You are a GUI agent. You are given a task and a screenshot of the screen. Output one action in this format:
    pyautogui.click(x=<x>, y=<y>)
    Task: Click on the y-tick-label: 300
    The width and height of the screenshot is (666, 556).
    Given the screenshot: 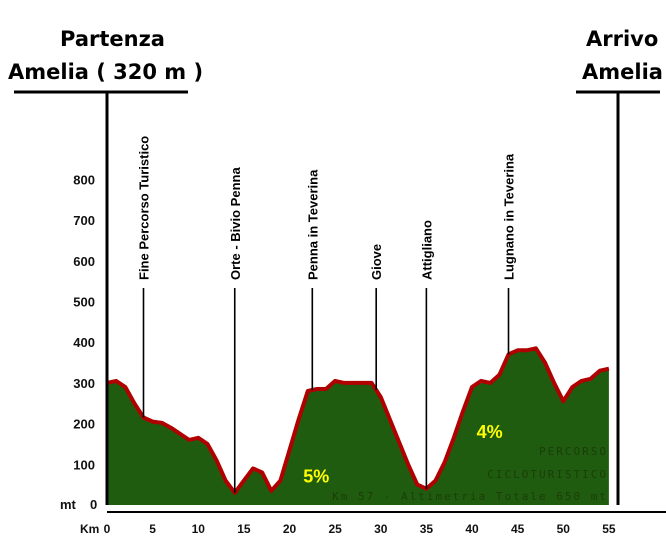 What is the action you would take?
    pyautogui.click(x=84, y=383)
    